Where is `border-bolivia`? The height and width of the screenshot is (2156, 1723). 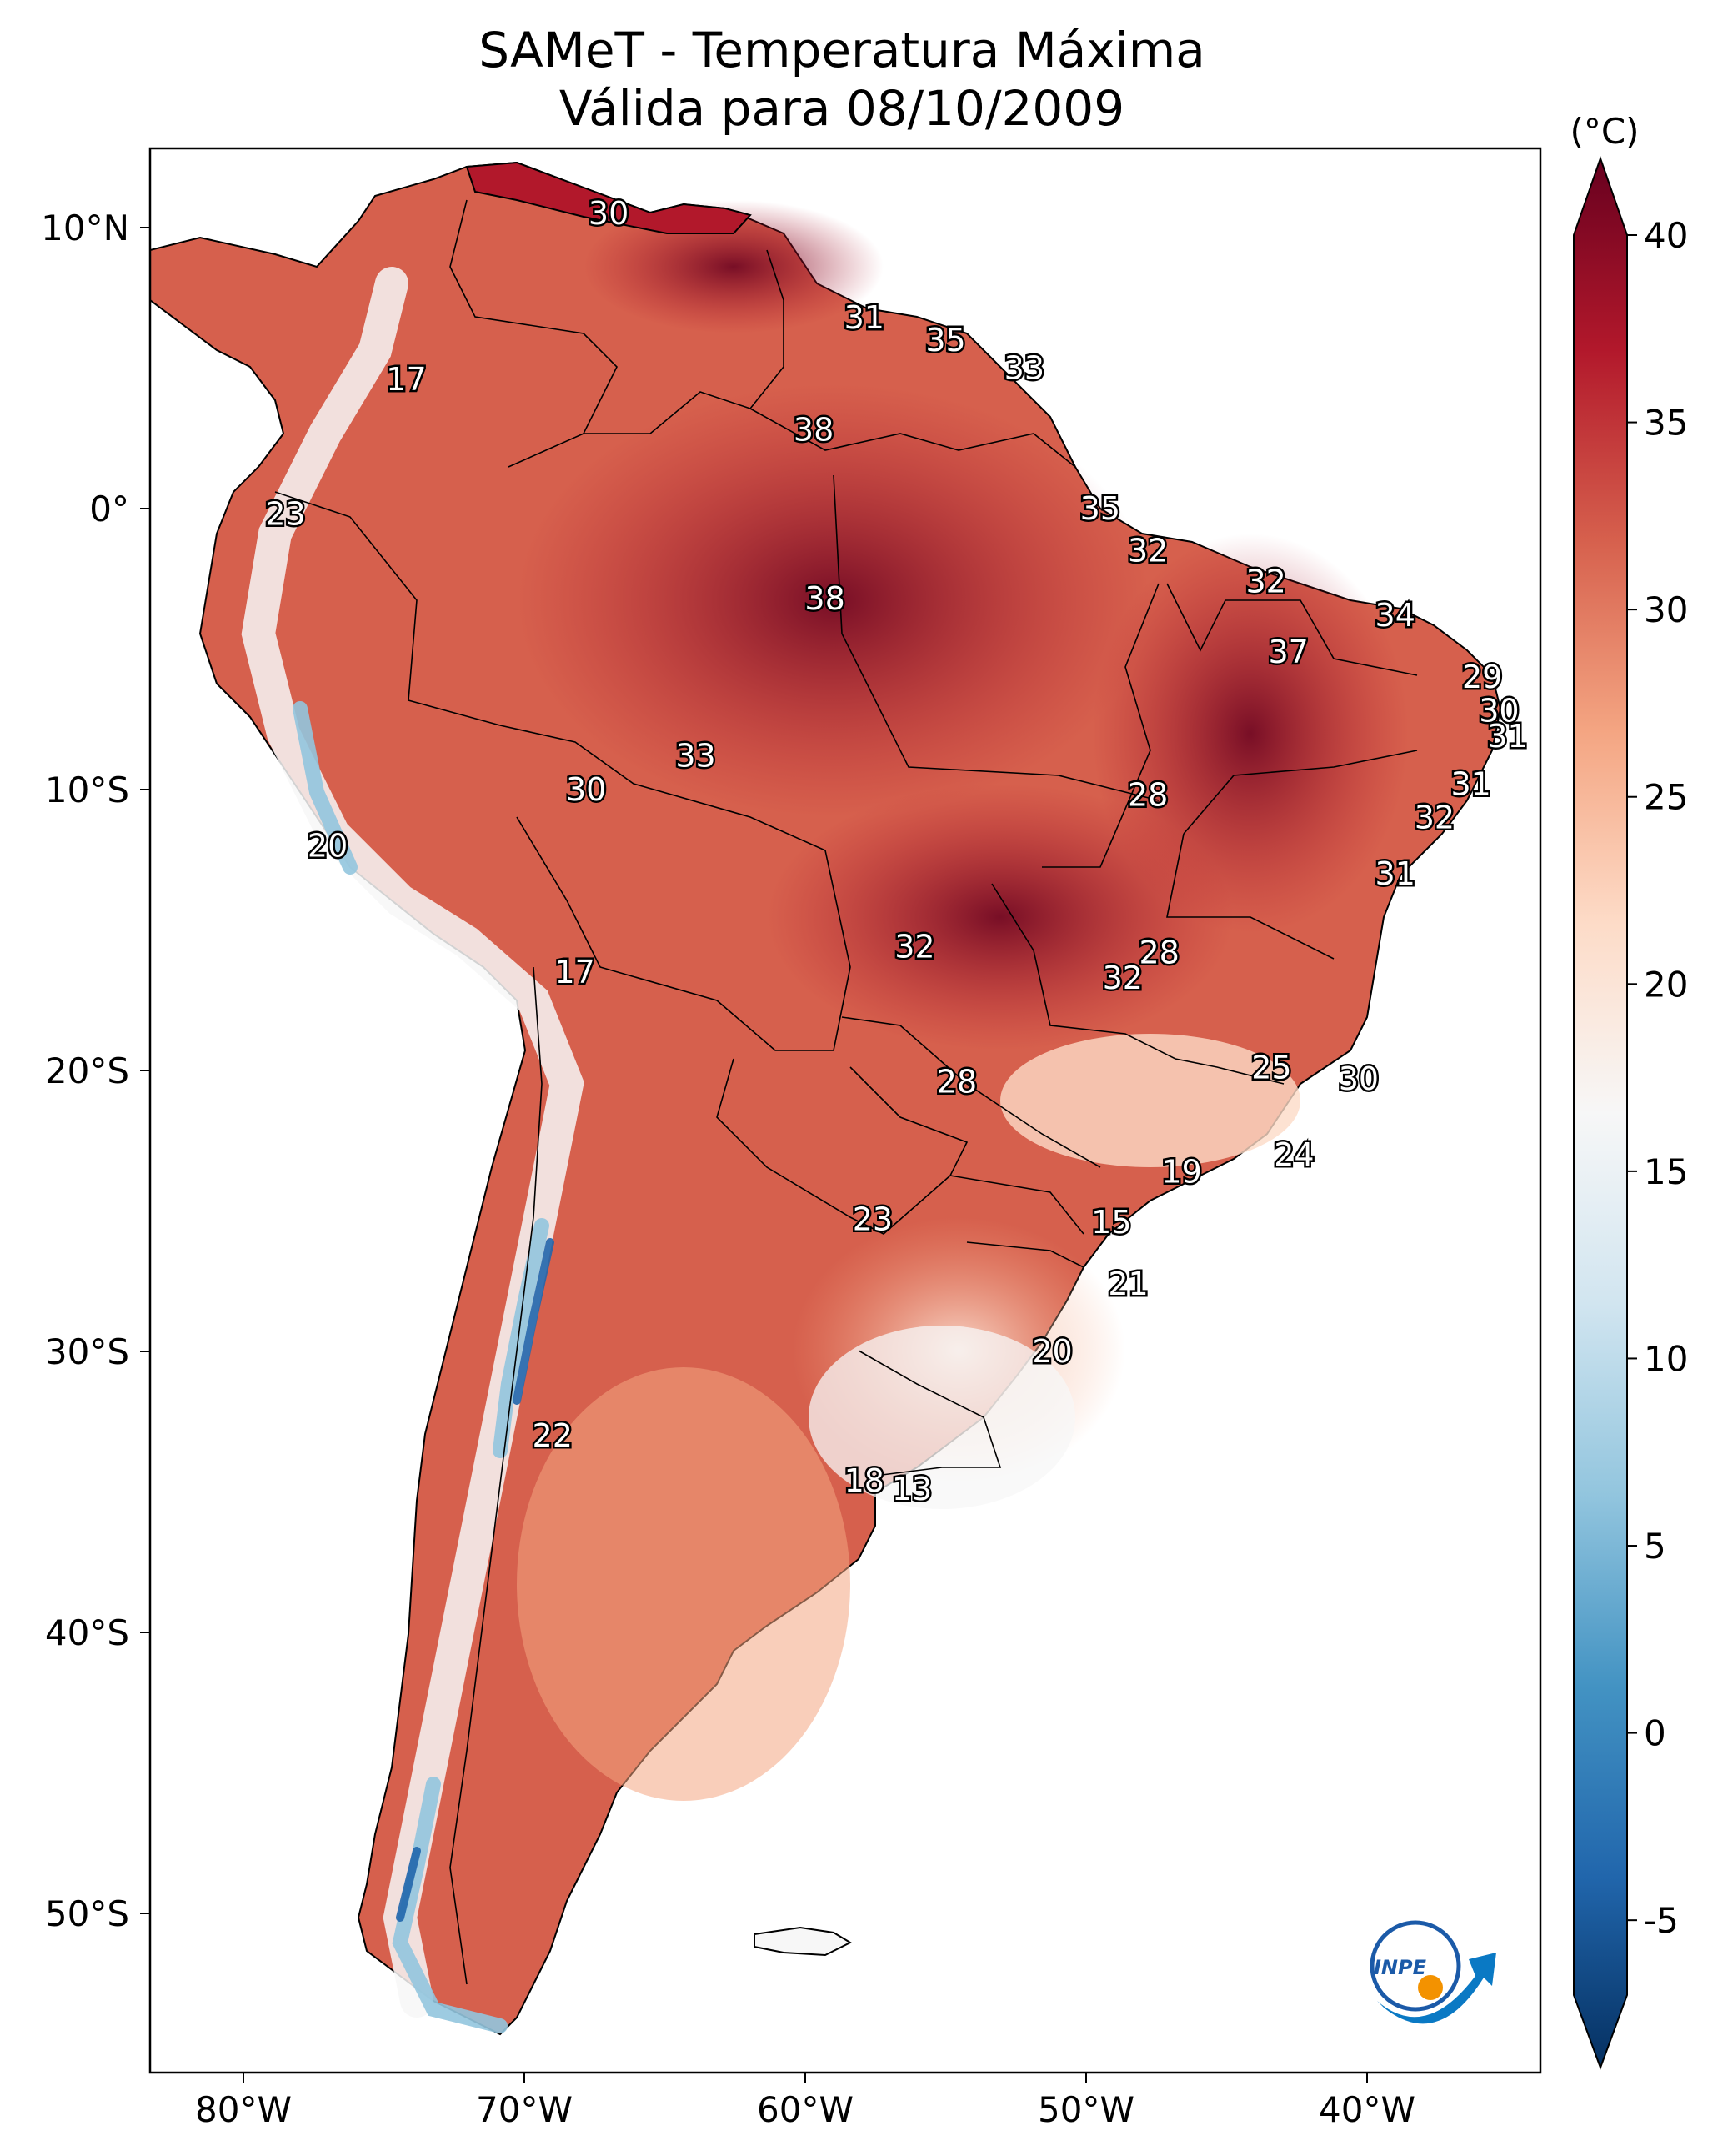
border-bolivia is located at coordinates (683, 933).